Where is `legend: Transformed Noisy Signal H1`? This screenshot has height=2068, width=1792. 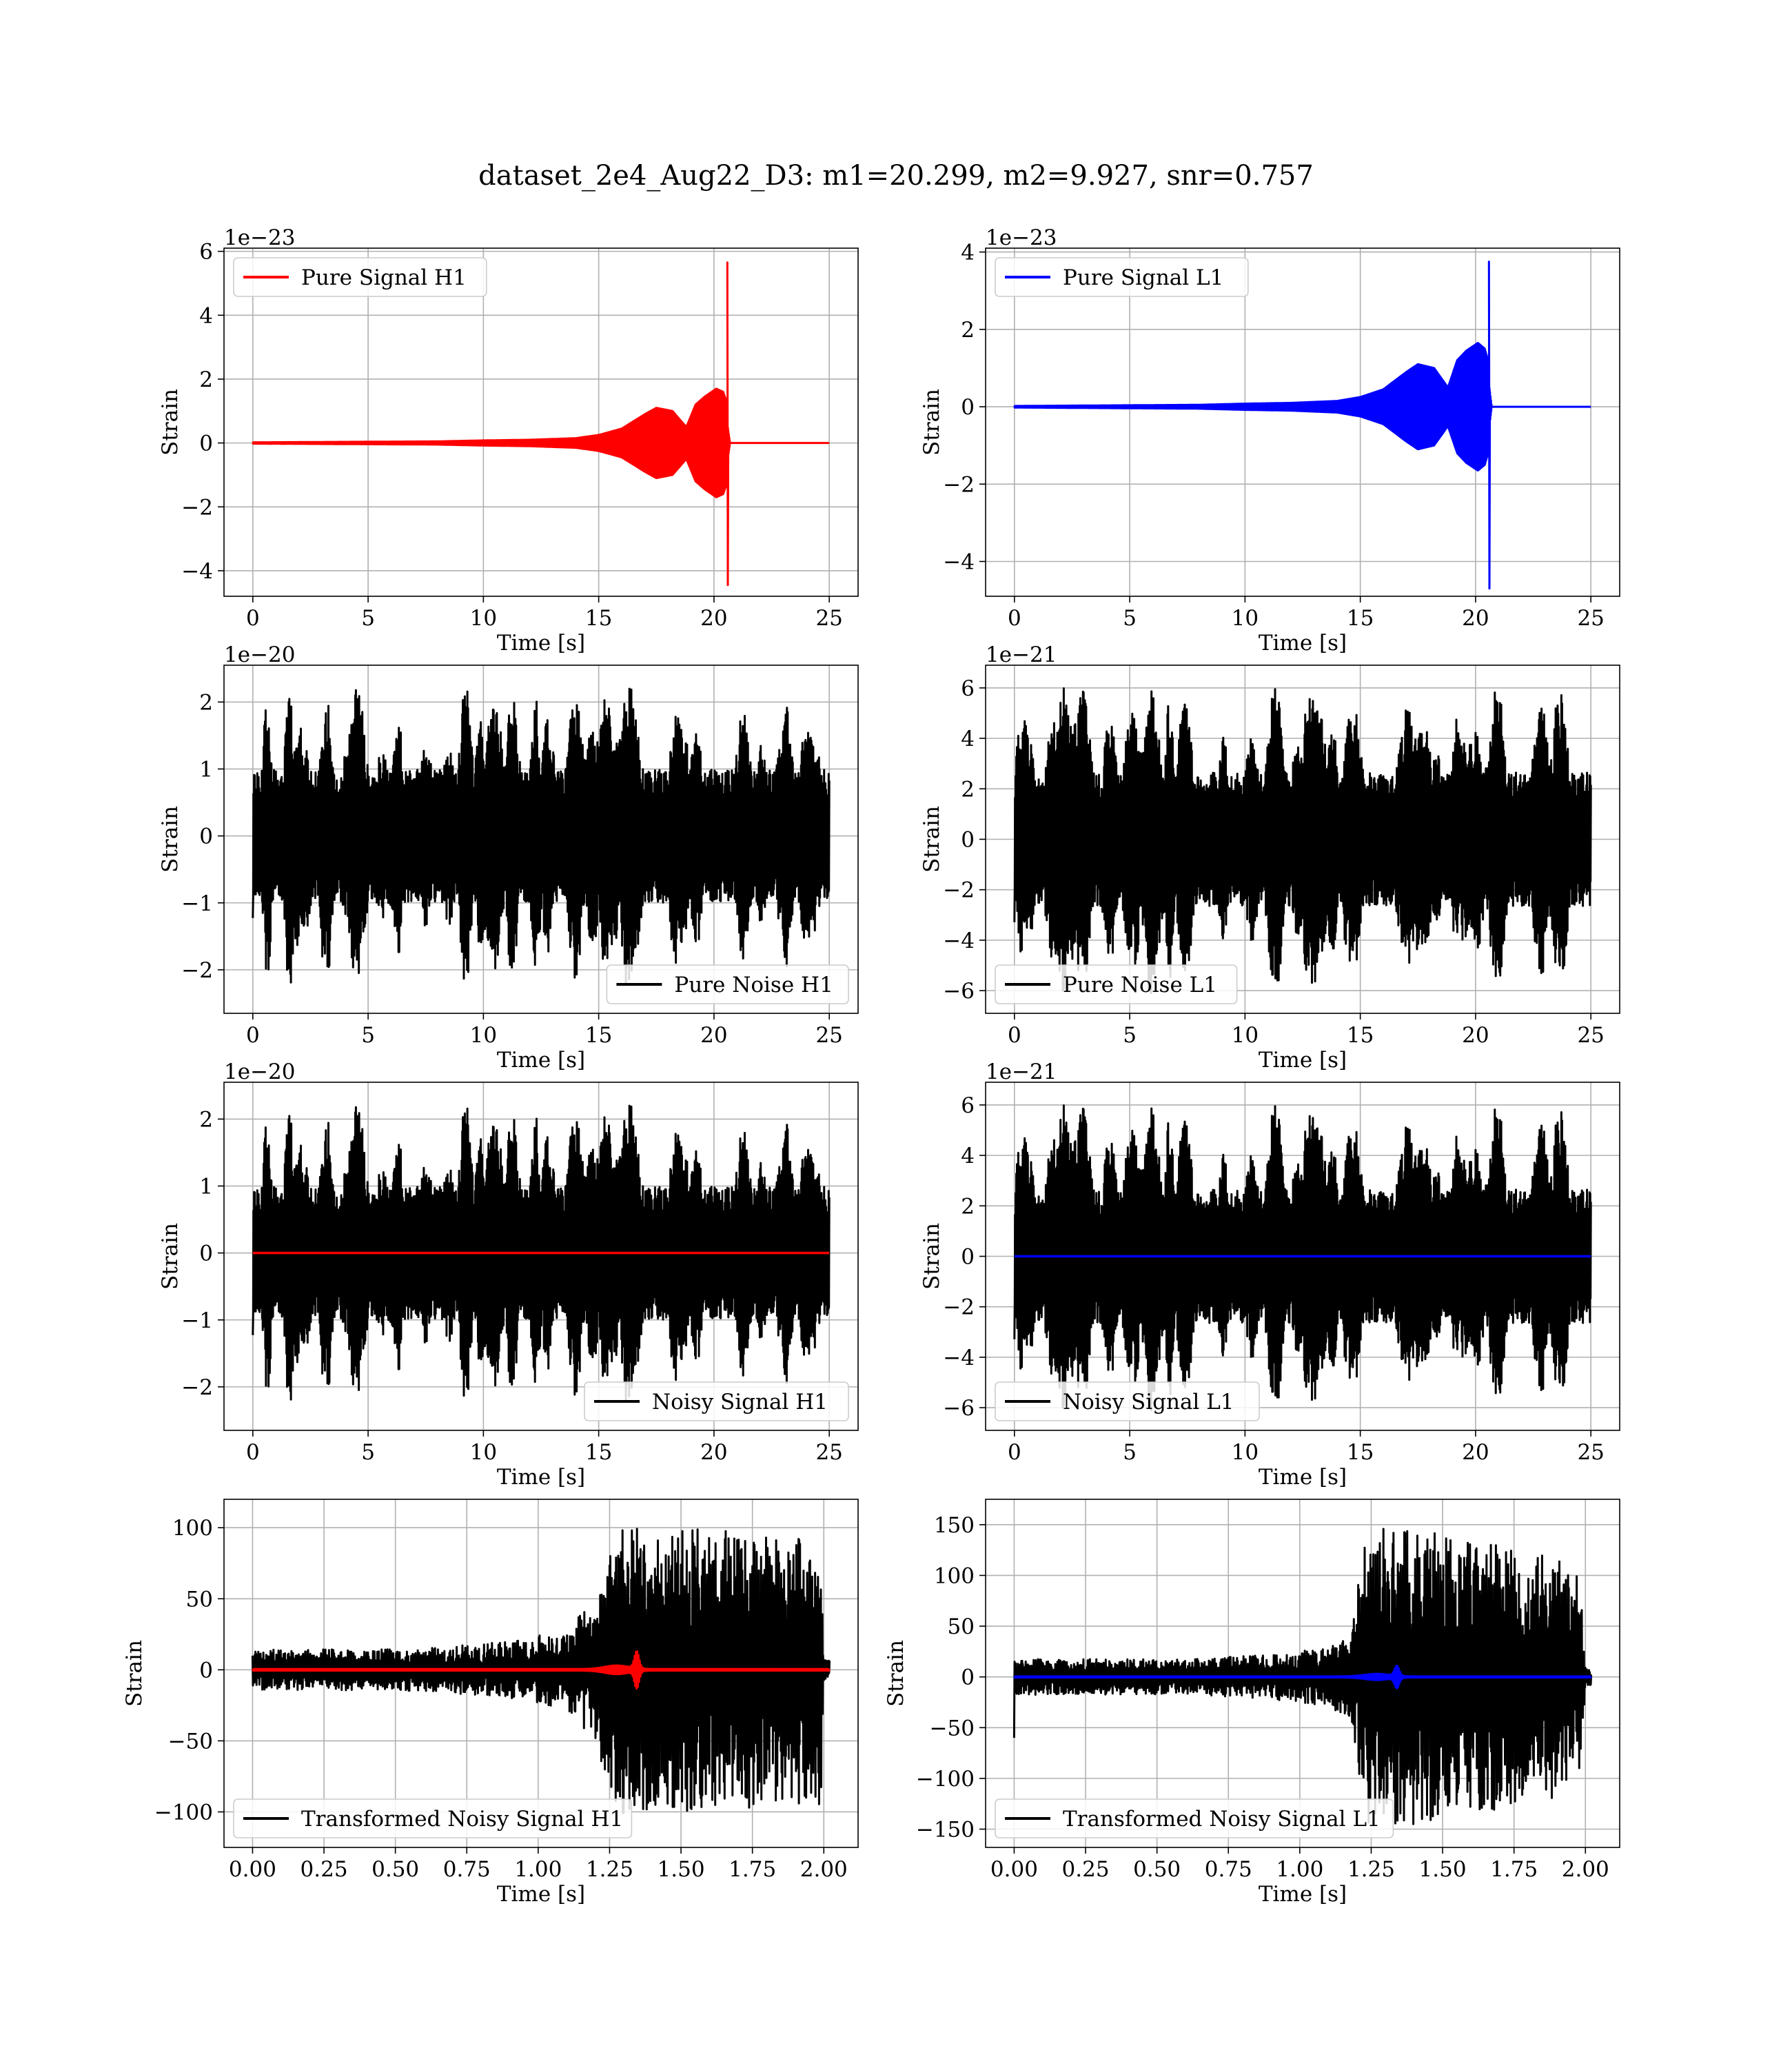
legend: Transformed Noisy Signal H1 is located at coordinates (433, 1818).